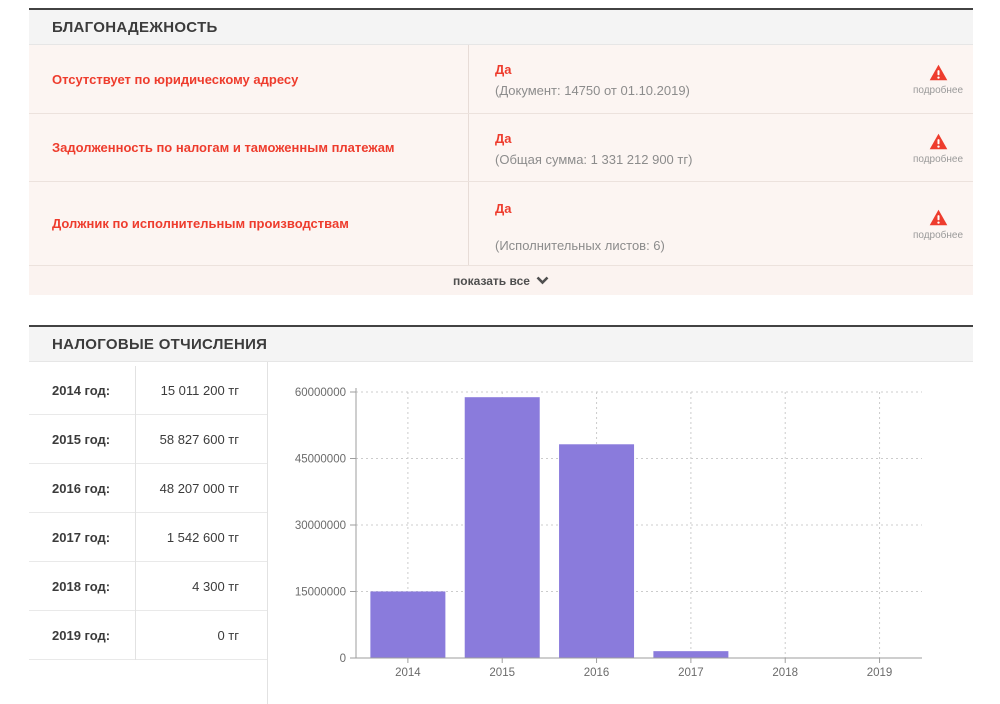  What do you see at coordinates (880, 673) in the screenshot?
I see `svg-text: 2019` at bounding box center [880, 673].